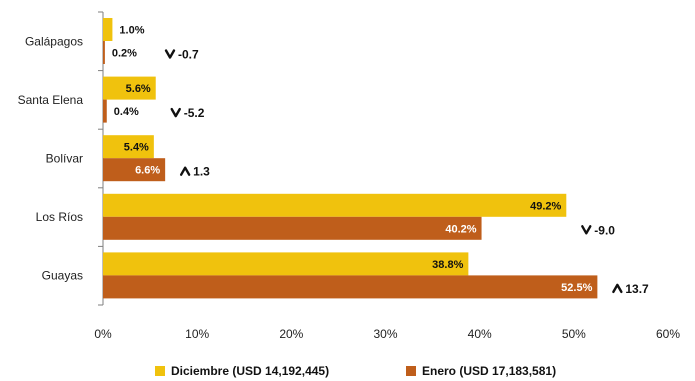  What do you see at coordinates (194, 113) in the screenshot?
I see `change-label: -5.2` at bounding box center [194, 113].